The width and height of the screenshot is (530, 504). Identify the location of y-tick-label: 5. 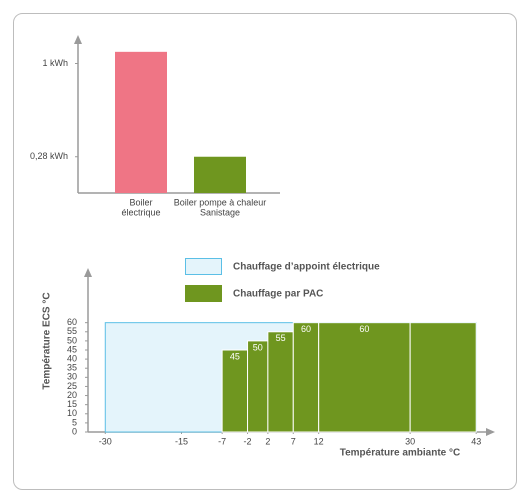
(74, 422).